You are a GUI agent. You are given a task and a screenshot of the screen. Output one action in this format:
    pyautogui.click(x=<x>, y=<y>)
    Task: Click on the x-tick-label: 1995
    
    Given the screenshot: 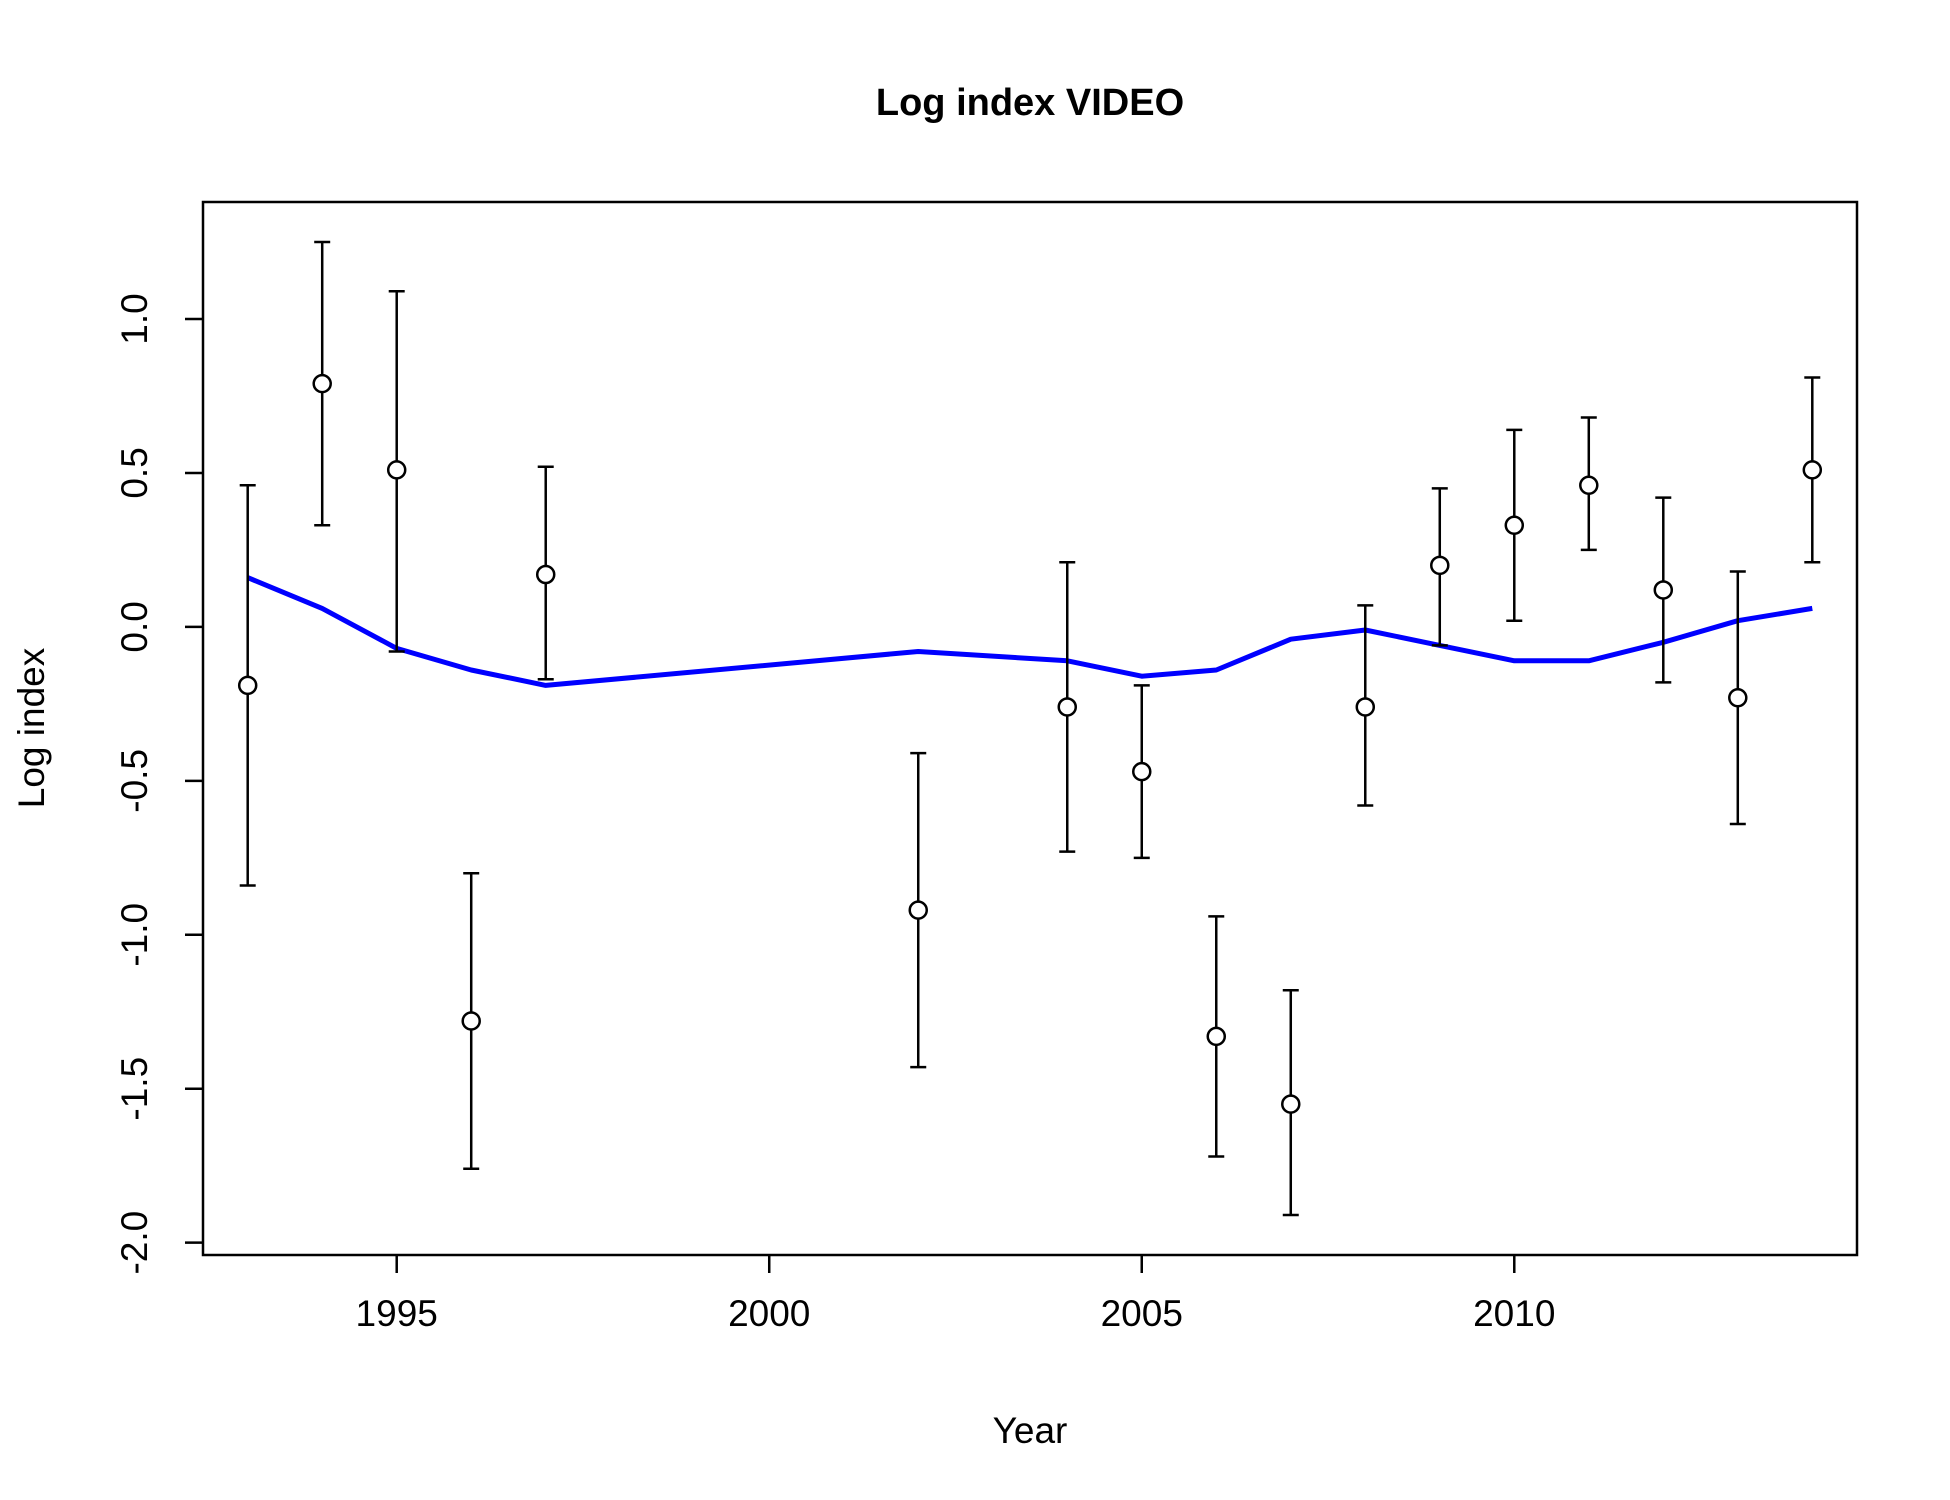 What is the action you would take?
    pyautogui.click(x=397, y=1313)
    